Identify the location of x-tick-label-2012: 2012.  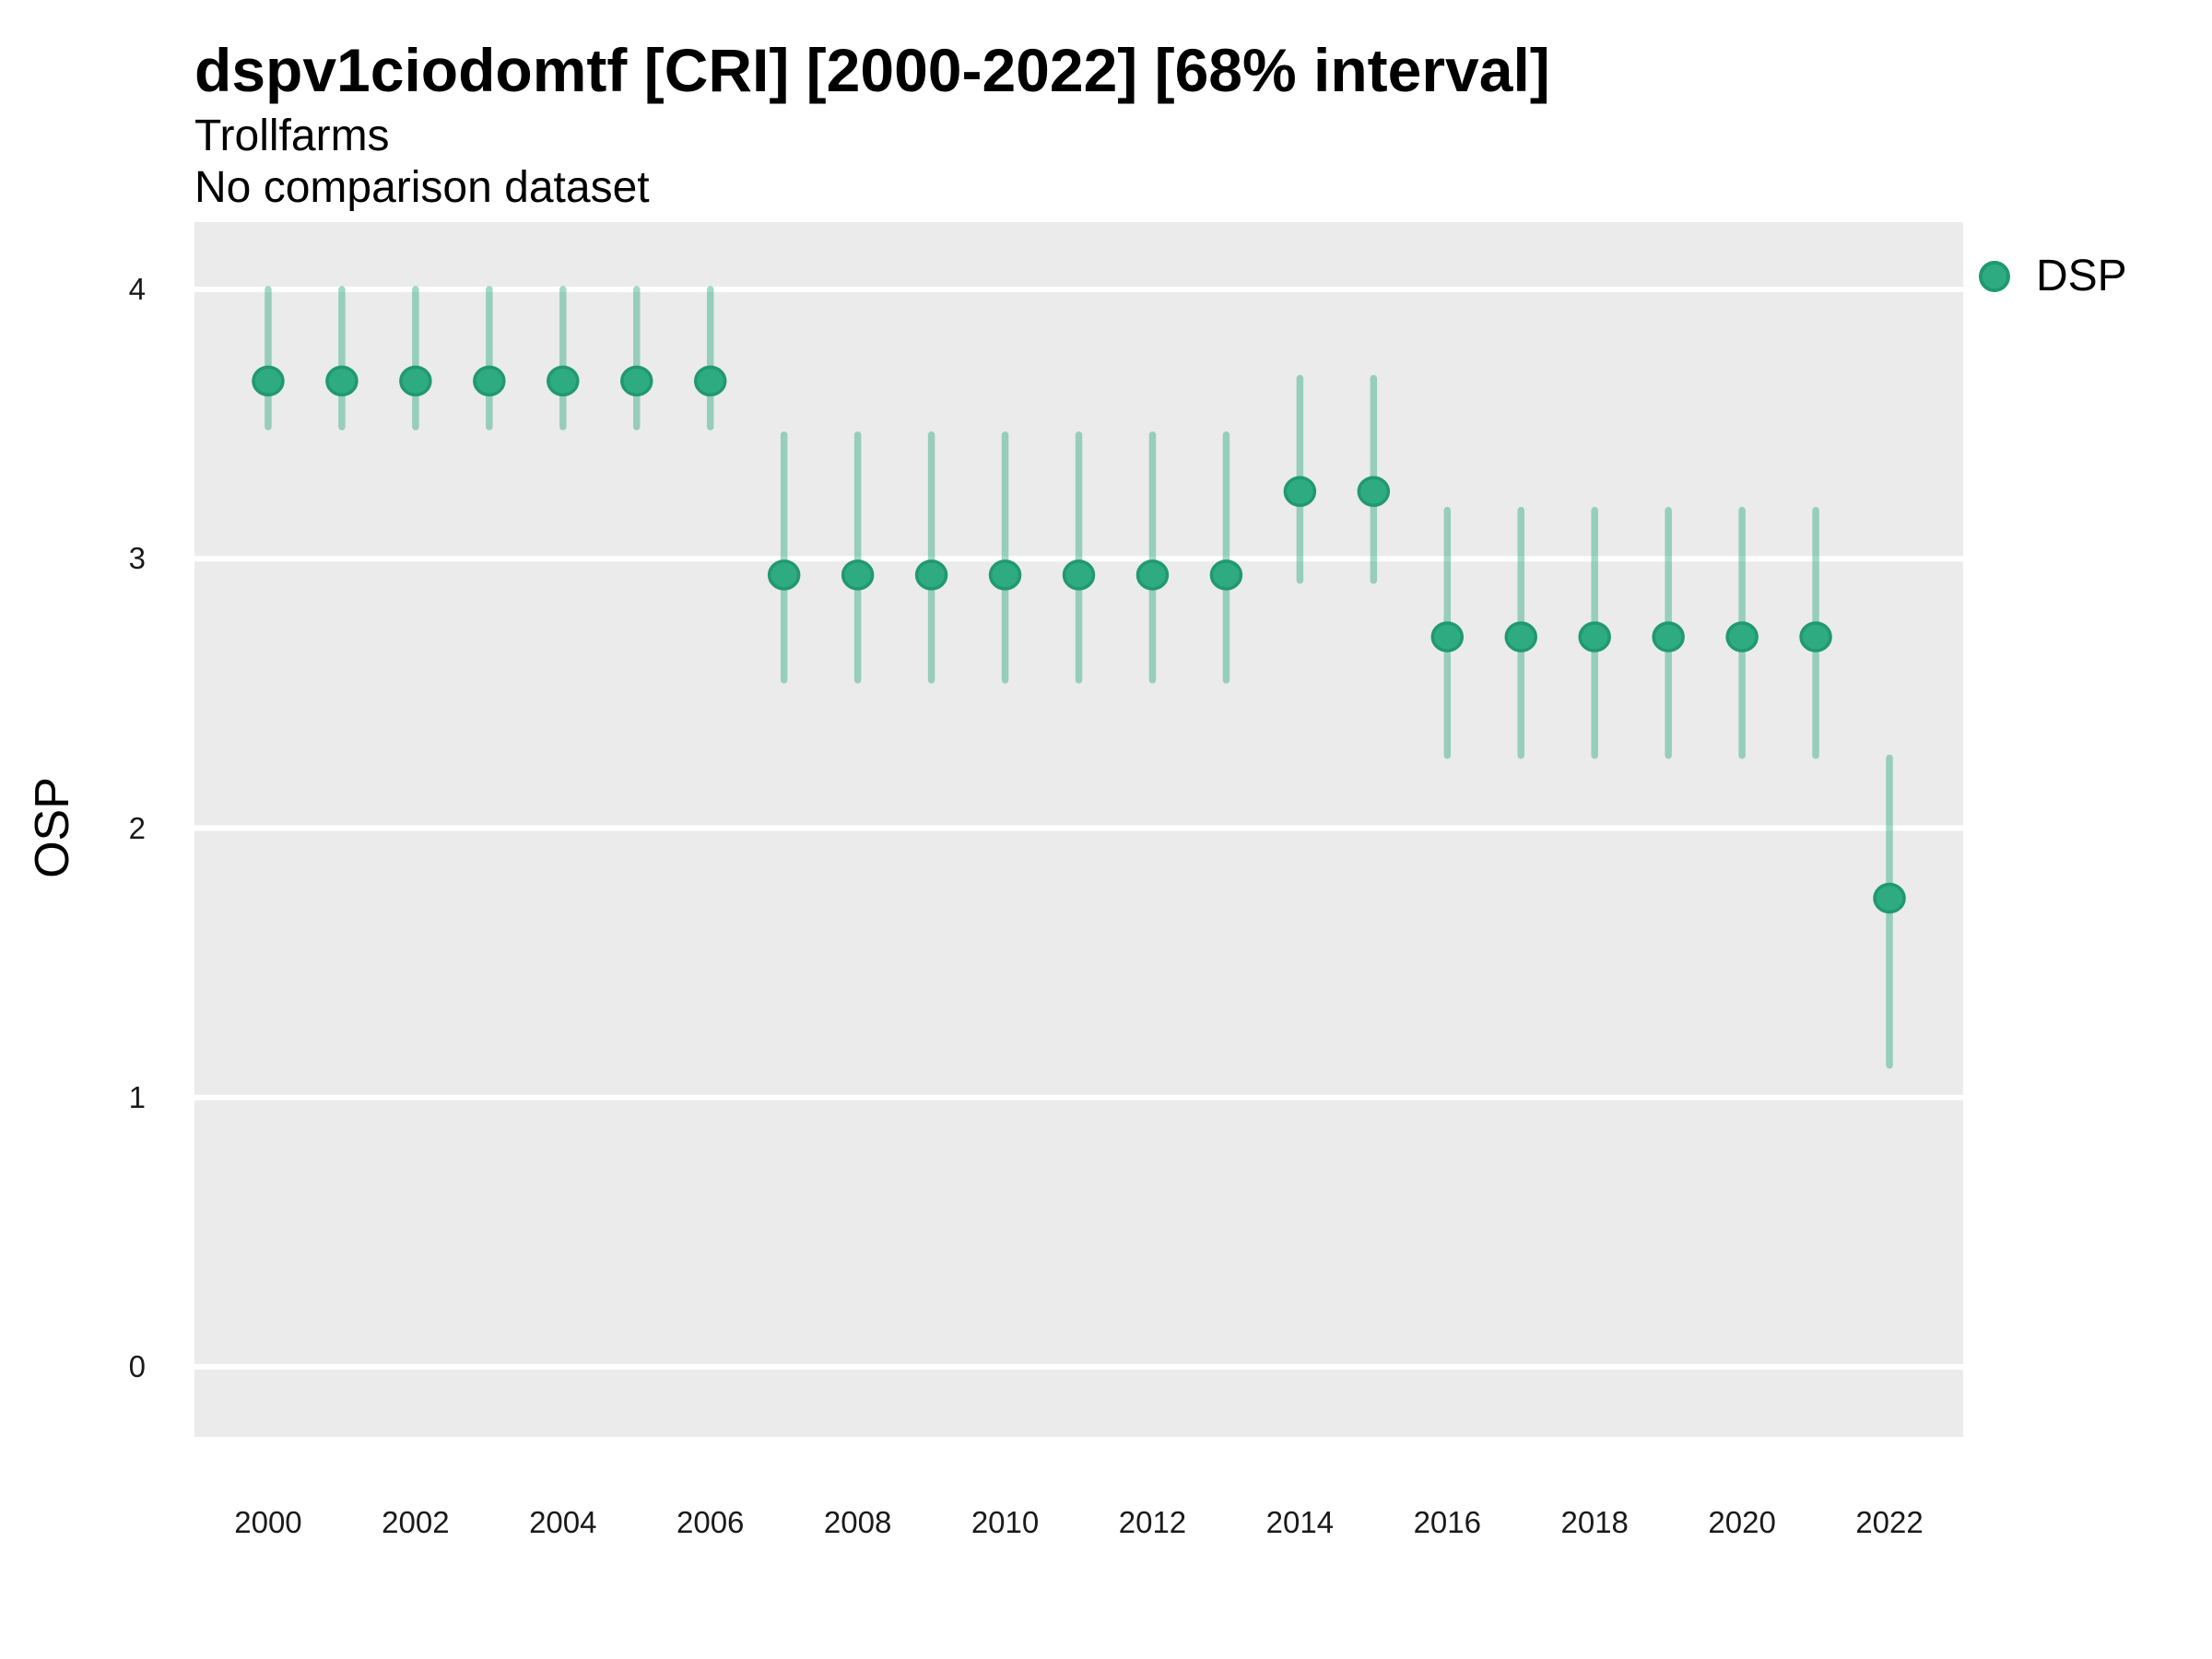
(1152, 1522).